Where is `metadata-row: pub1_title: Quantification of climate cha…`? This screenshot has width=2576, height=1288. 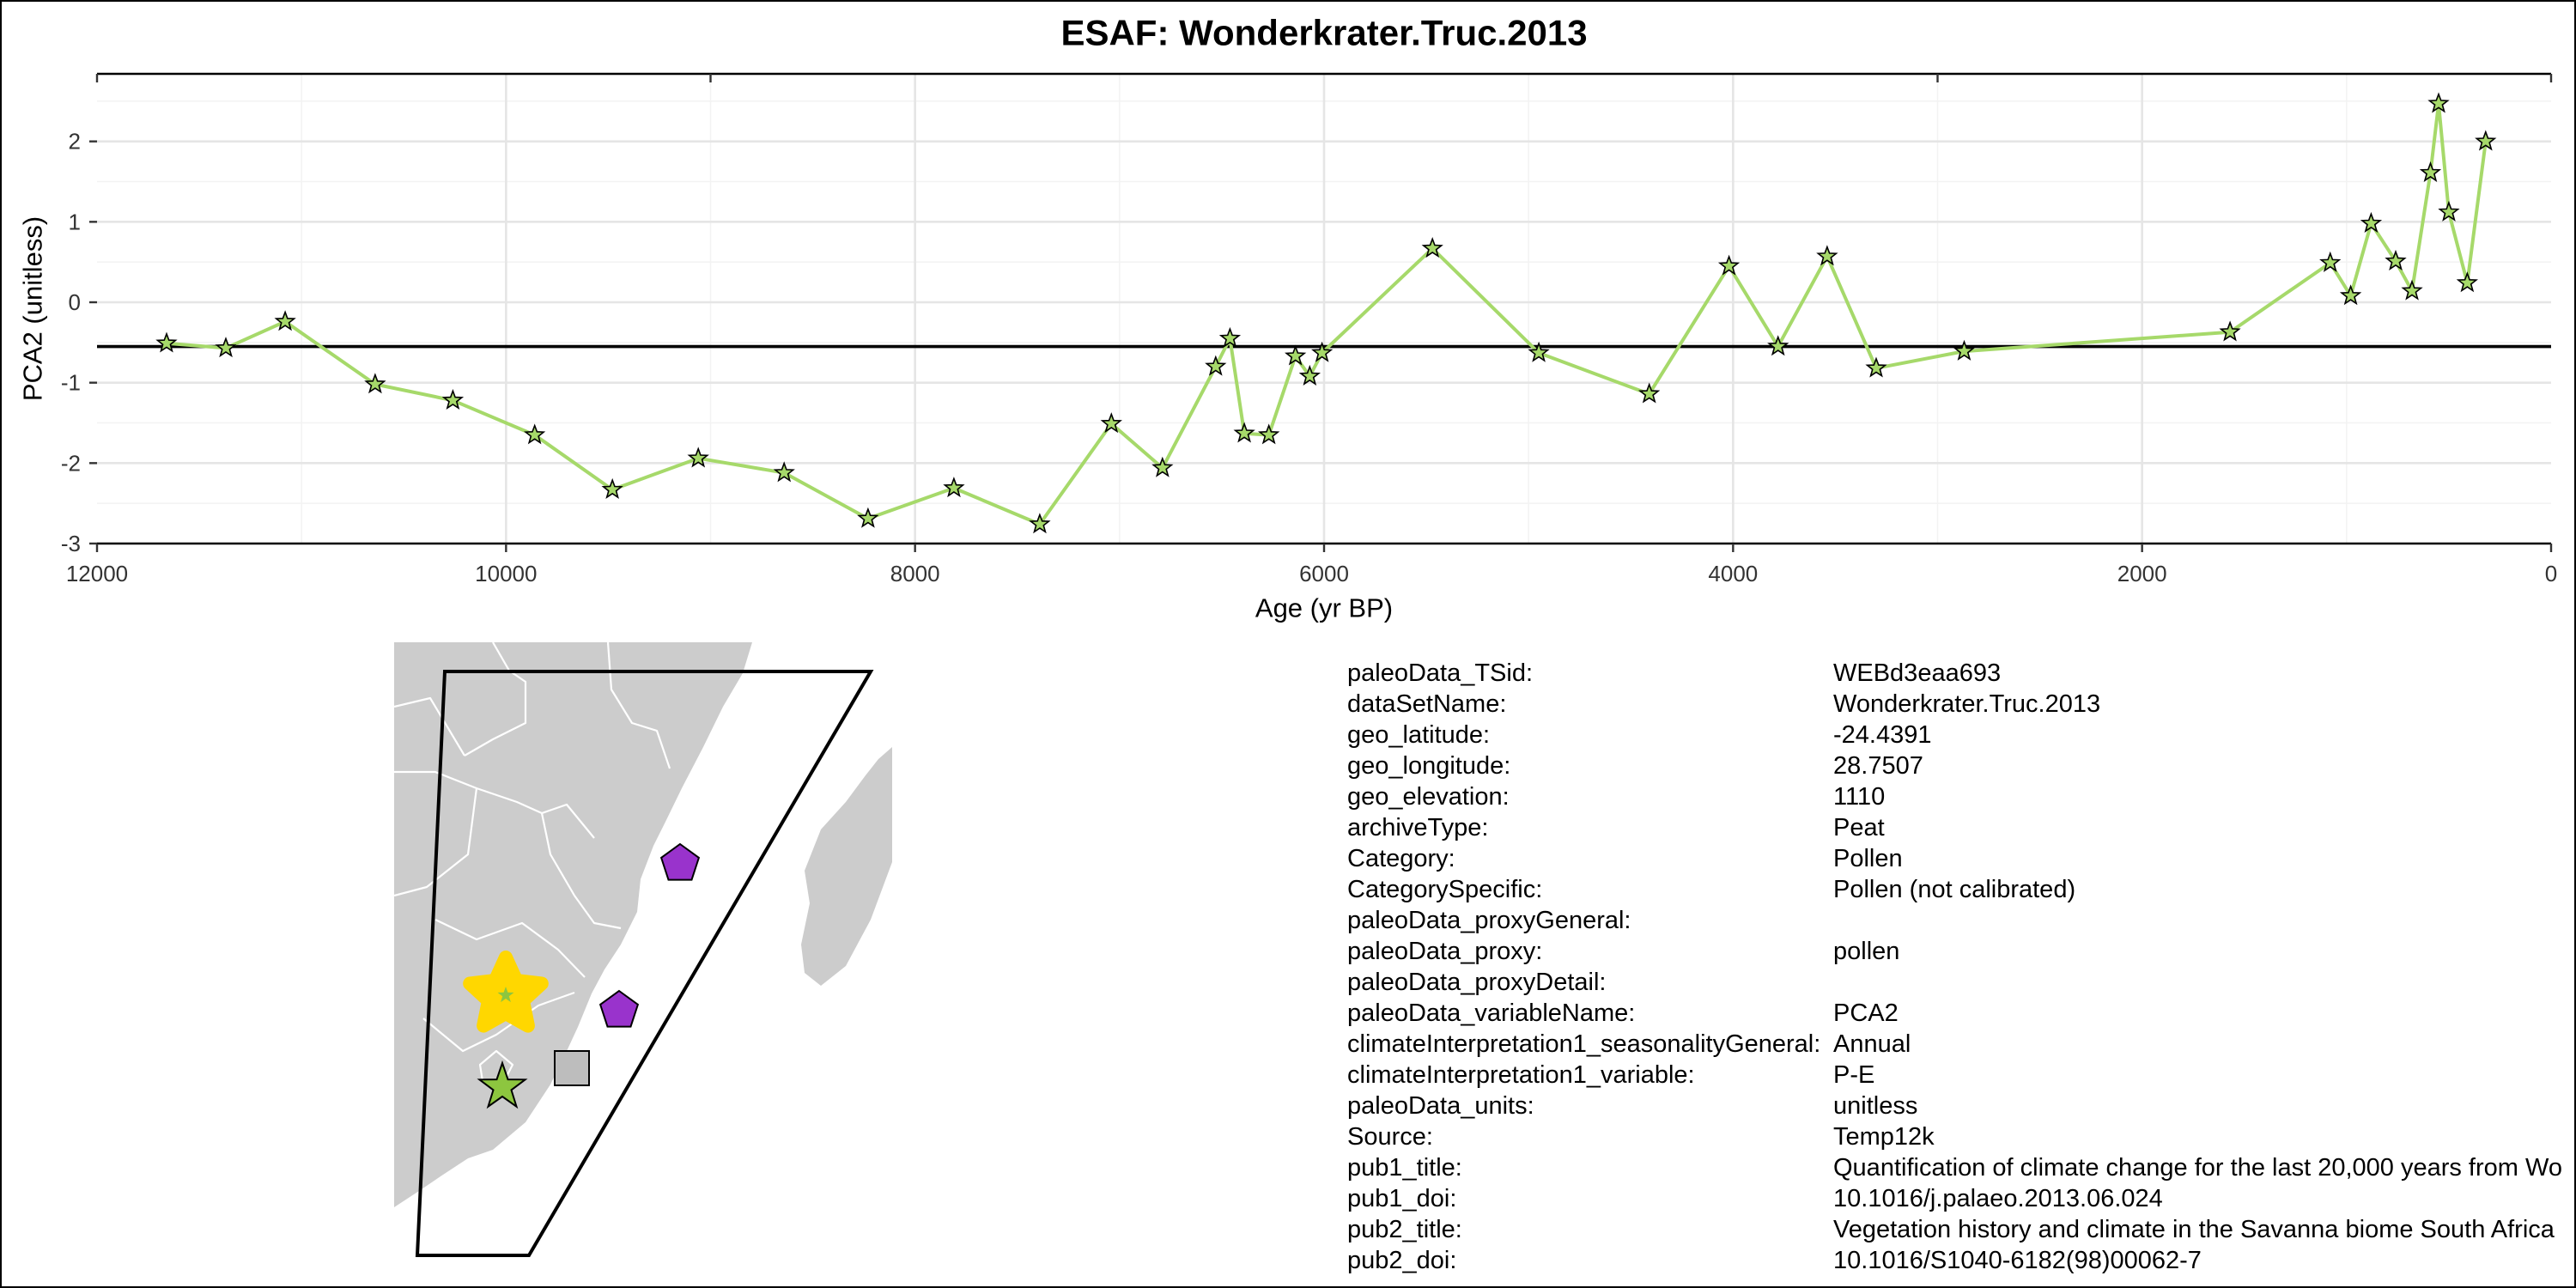
metadata-row: pub1_title: Quantification of climate cha… is located at coordinates (1960, 1167).